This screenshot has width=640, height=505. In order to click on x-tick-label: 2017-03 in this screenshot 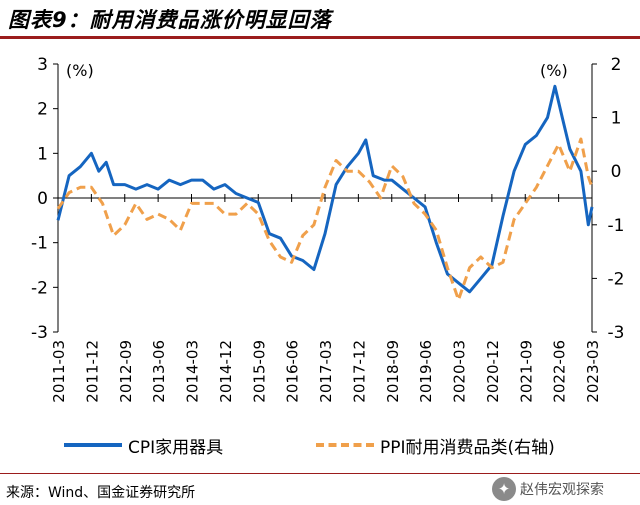, I will do `click(326, 371)`.